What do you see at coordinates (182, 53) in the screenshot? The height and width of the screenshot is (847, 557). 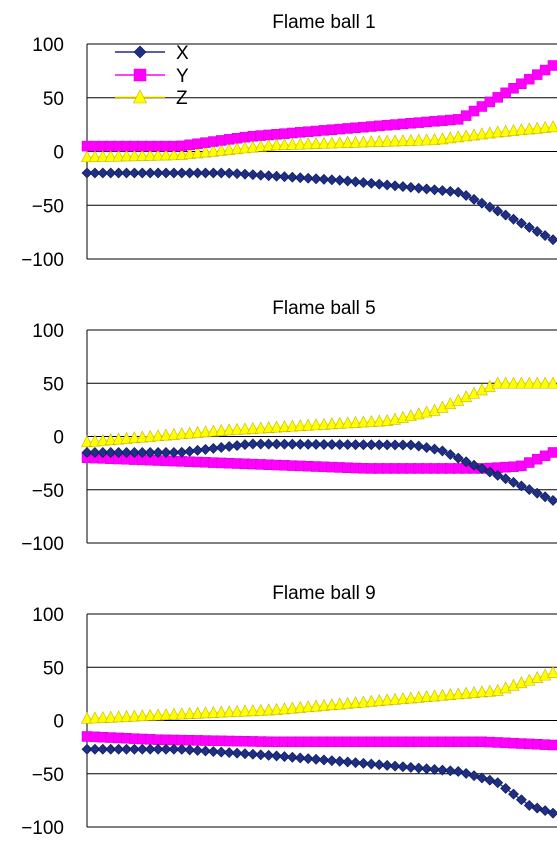 I see `legend-label: X` at bounding box center [182, 53].